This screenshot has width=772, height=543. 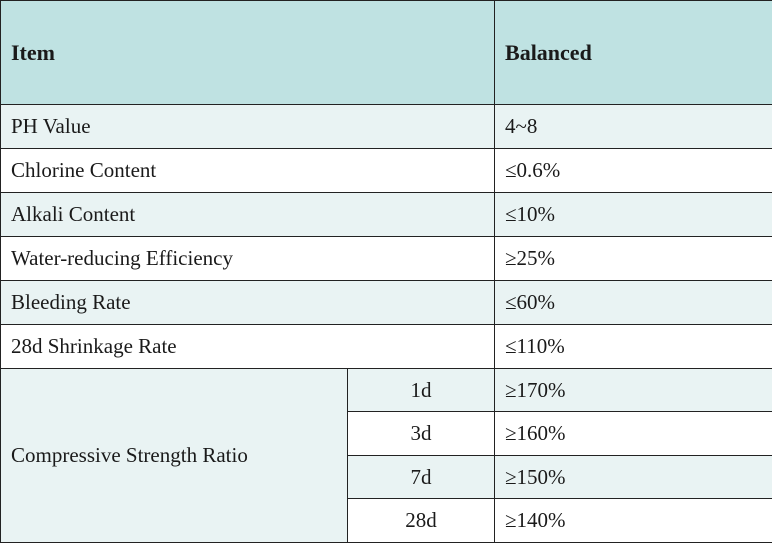 I want to click on table-row: Water-reducing Efficiency ≥25%, so click(x=386, y=258).